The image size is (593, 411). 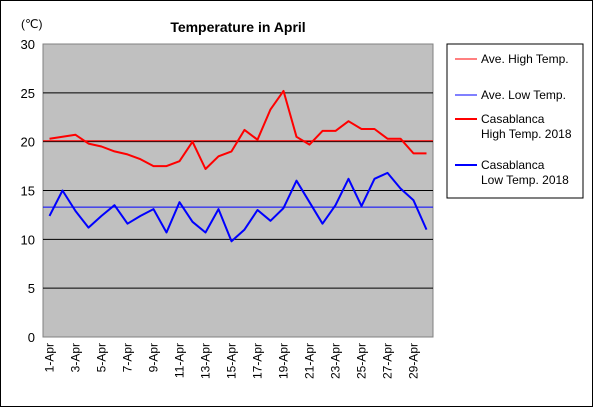 I want to click on chart-title: Temperature in April, so click(x=237, y=27).